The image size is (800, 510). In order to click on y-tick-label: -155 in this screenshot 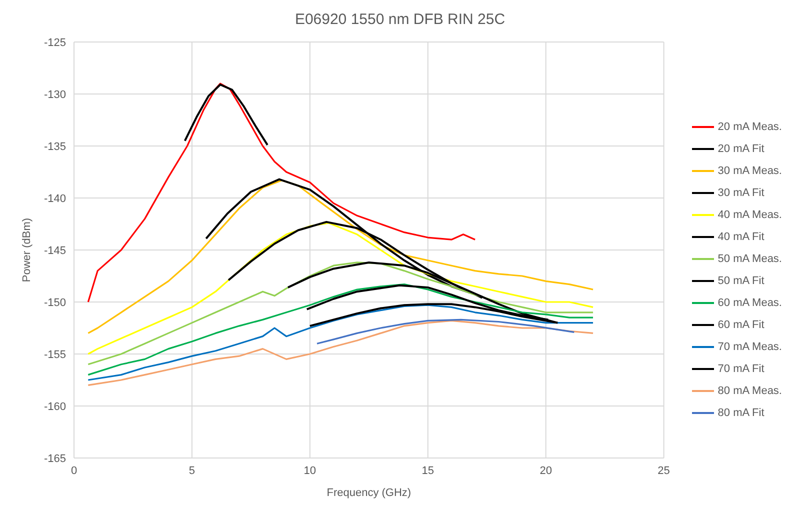, I will do `click(55, 354)`.